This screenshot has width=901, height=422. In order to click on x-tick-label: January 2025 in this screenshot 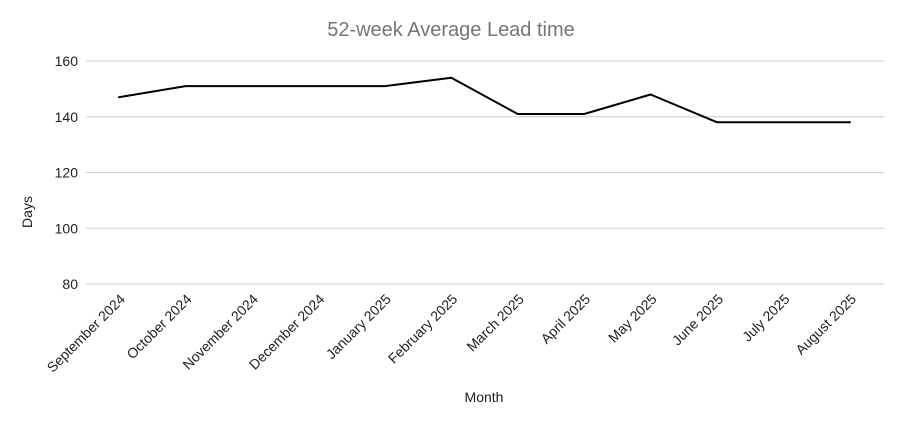, I will do `click(358, 326)`.